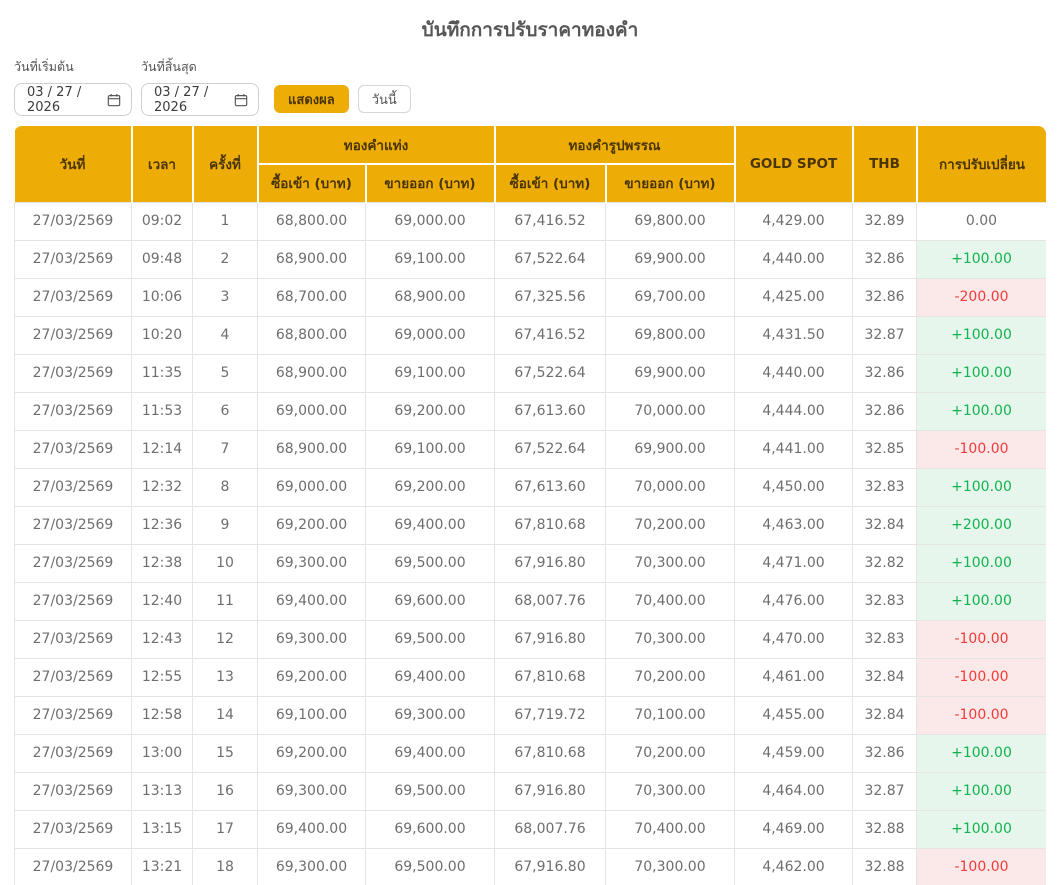 The height and width of the screenshot is (885, 1060). I want to click on cell-round: 11, so click(225, 601).